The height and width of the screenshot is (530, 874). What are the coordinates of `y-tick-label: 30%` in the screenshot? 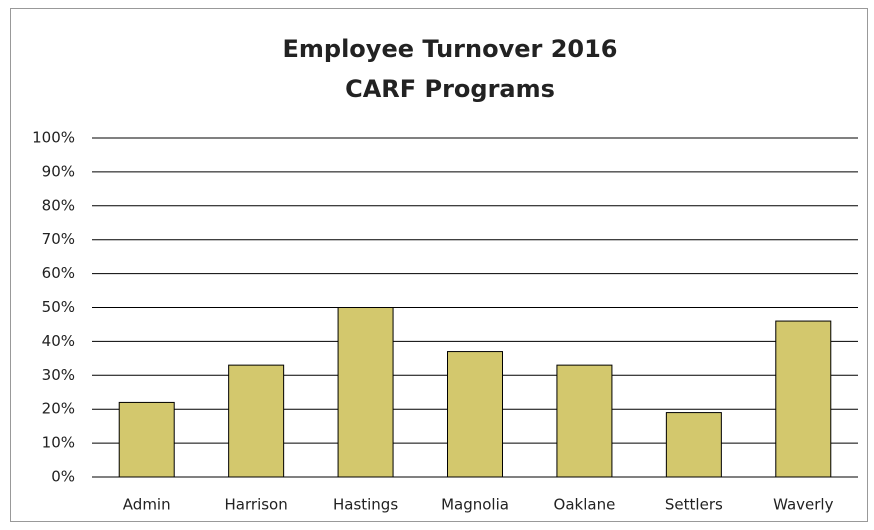 It's located at (58, 375).